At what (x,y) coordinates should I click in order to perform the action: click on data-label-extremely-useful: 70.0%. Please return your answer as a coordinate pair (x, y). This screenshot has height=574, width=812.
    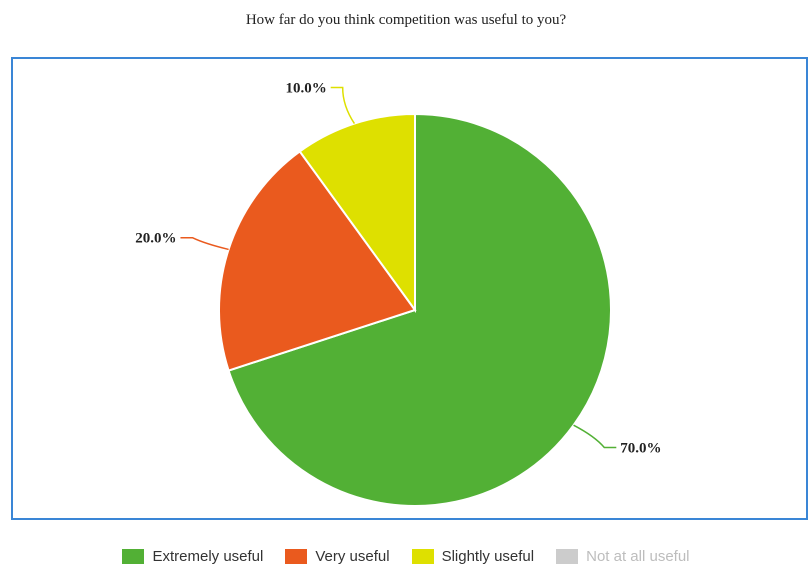
    Looking at the image, I should click on (640, 449).